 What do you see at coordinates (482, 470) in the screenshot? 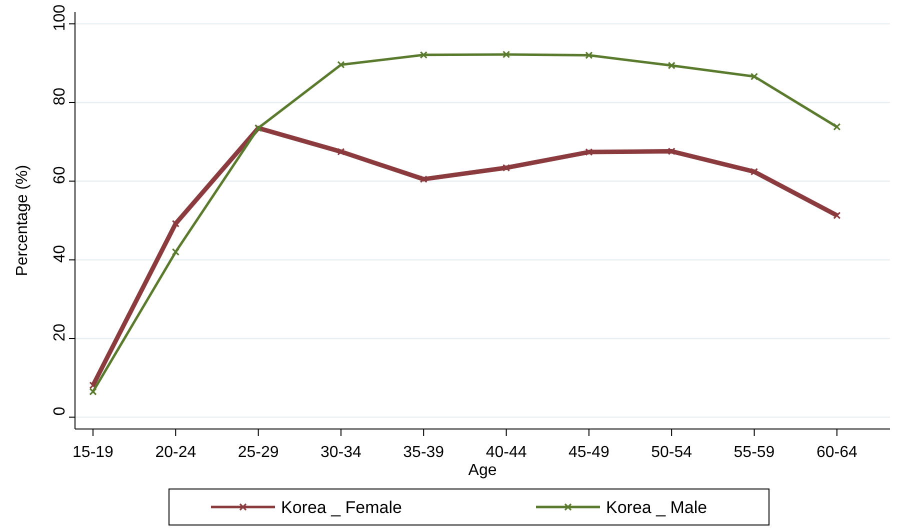
I see `x-axis-title: Age` at bounding box center [482, 470].